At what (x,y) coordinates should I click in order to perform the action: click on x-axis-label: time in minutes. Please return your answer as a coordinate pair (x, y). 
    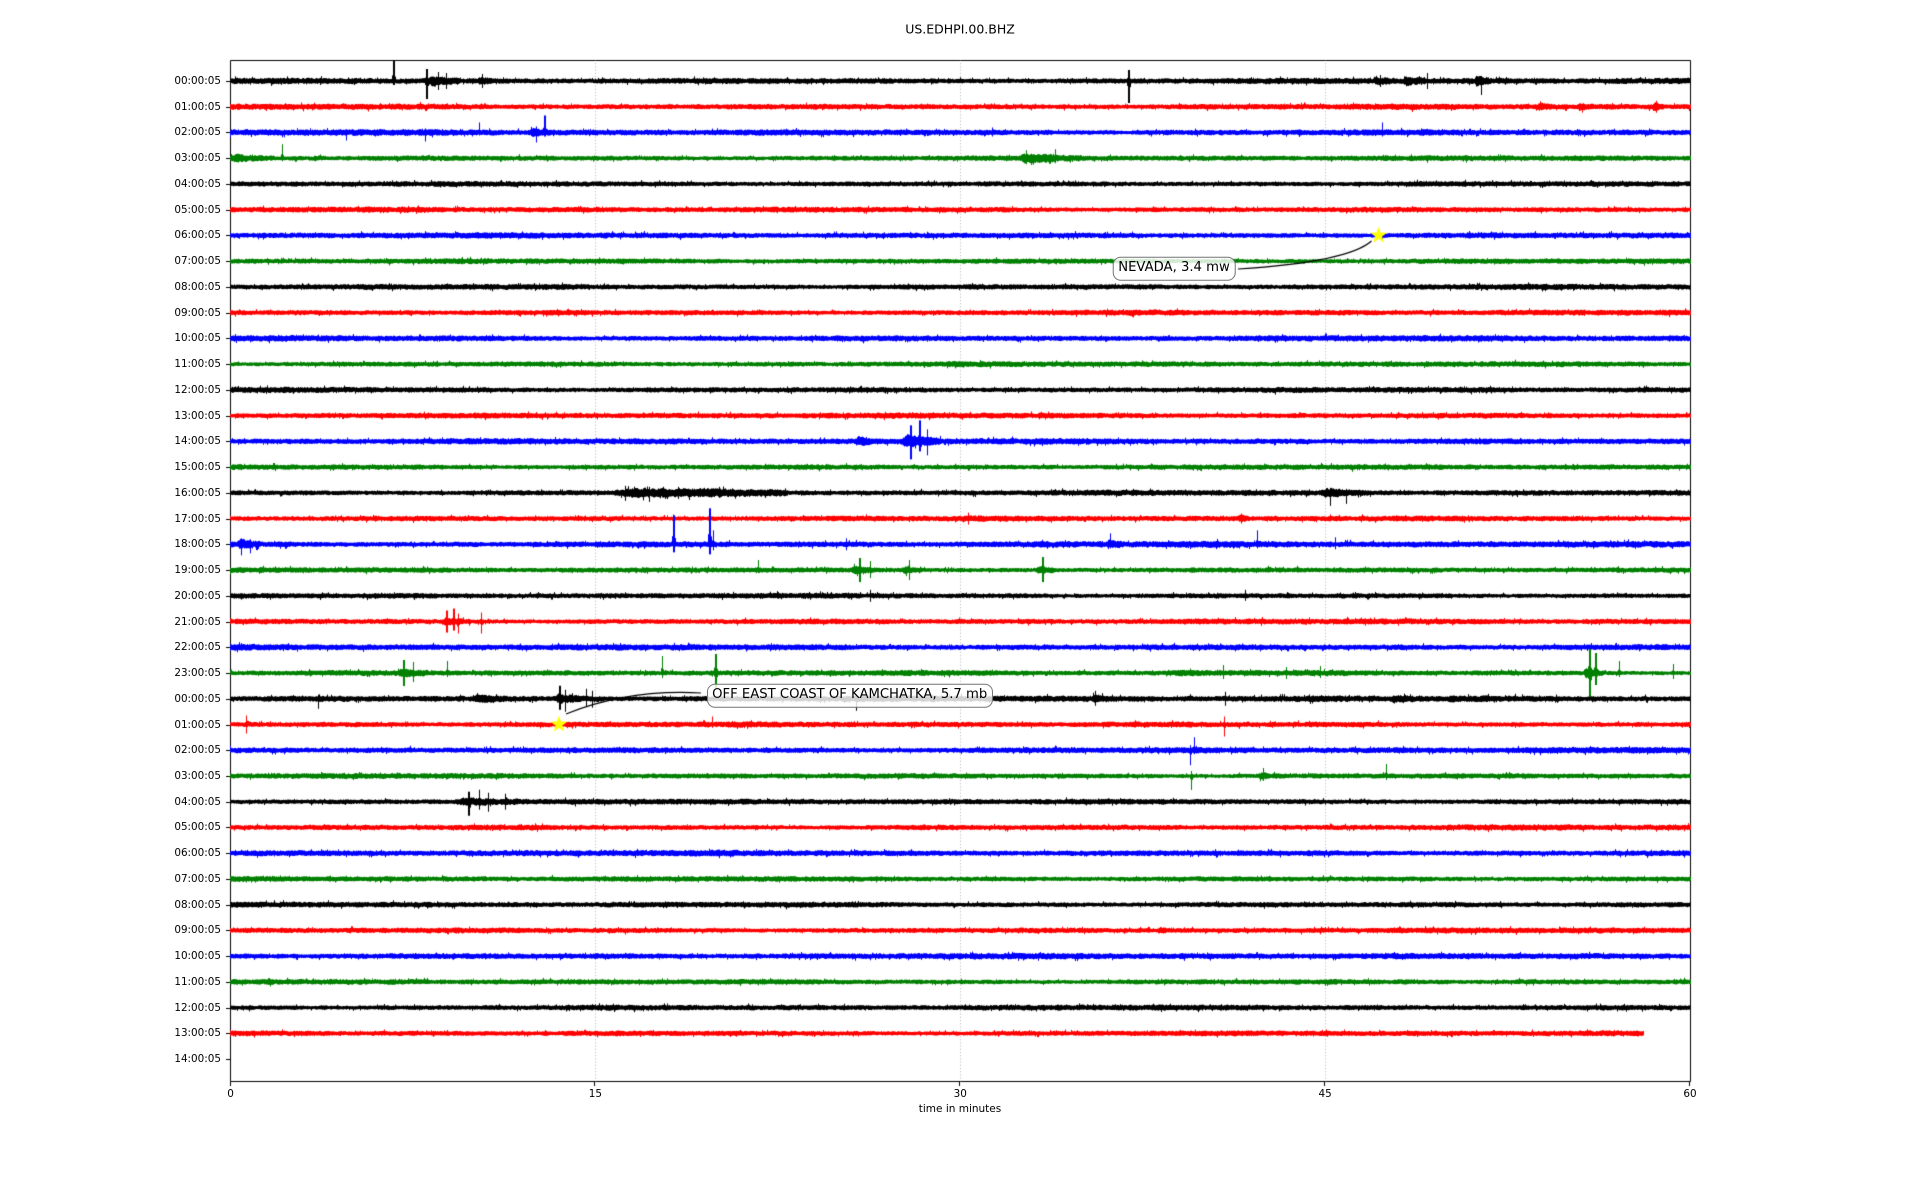
    Looking at the image, I should click on (960, 1109).